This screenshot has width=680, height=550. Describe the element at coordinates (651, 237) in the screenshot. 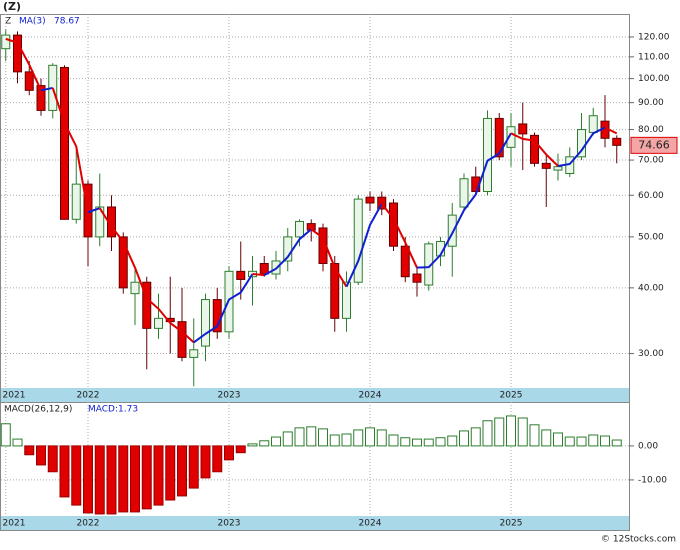

I see `y-tick-label: 50.00` at that location.